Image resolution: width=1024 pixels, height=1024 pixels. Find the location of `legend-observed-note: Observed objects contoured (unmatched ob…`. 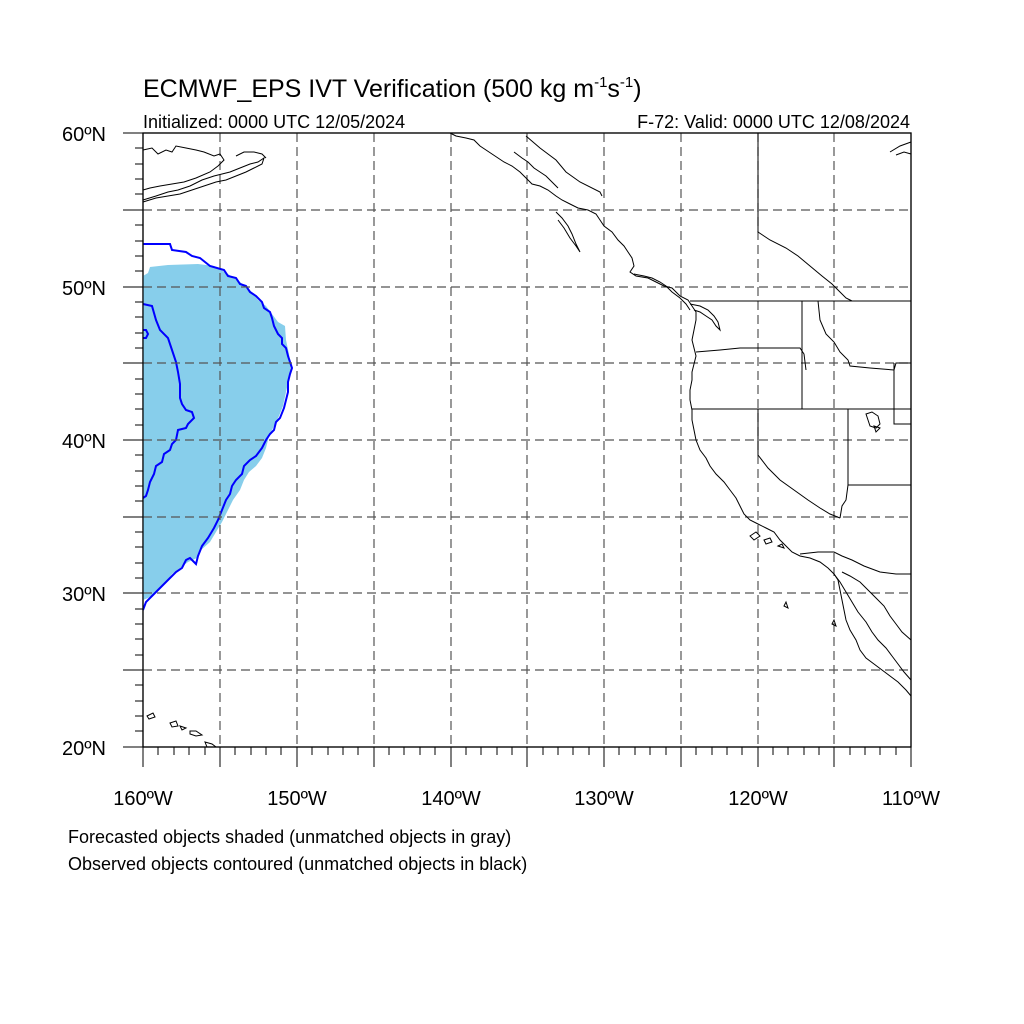

legend-observed-note: Observed objects contoured (unmatched ob… is located at coordinates (297, 864).